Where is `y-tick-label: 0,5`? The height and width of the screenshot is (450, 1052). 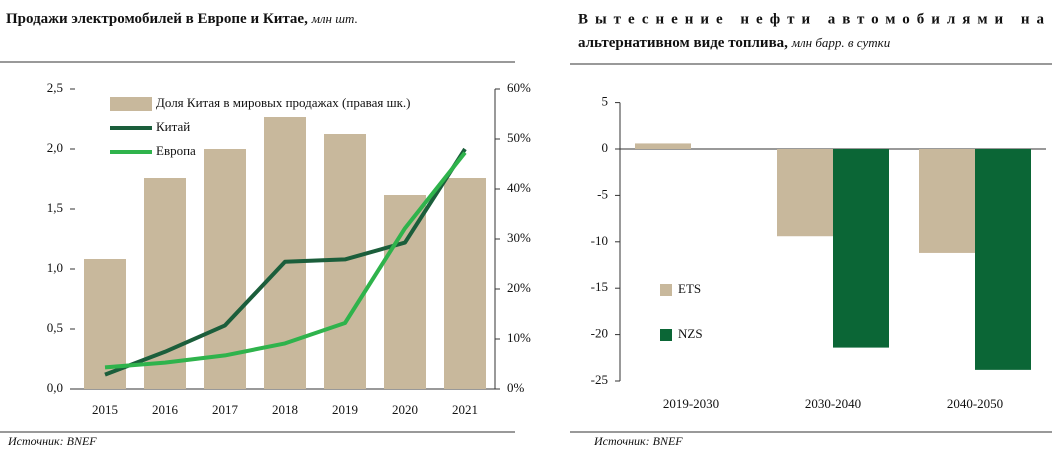
y-tick-label: 0,5 is located at coordinates (55, 327).